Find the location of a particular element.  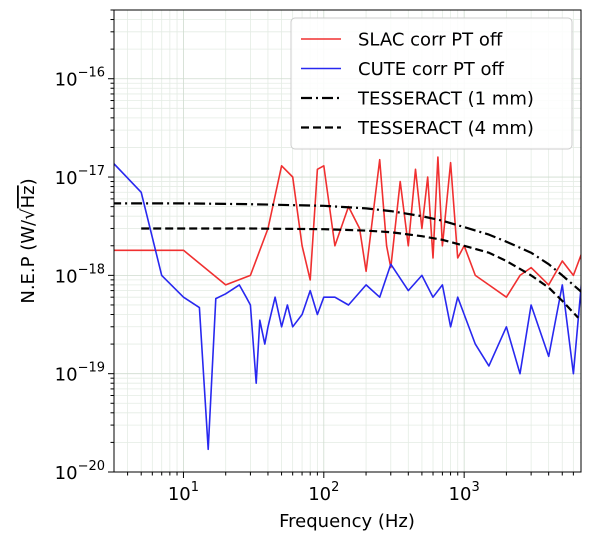

y-axis-title-sqrt: √ is located at coordinates (28, 214).